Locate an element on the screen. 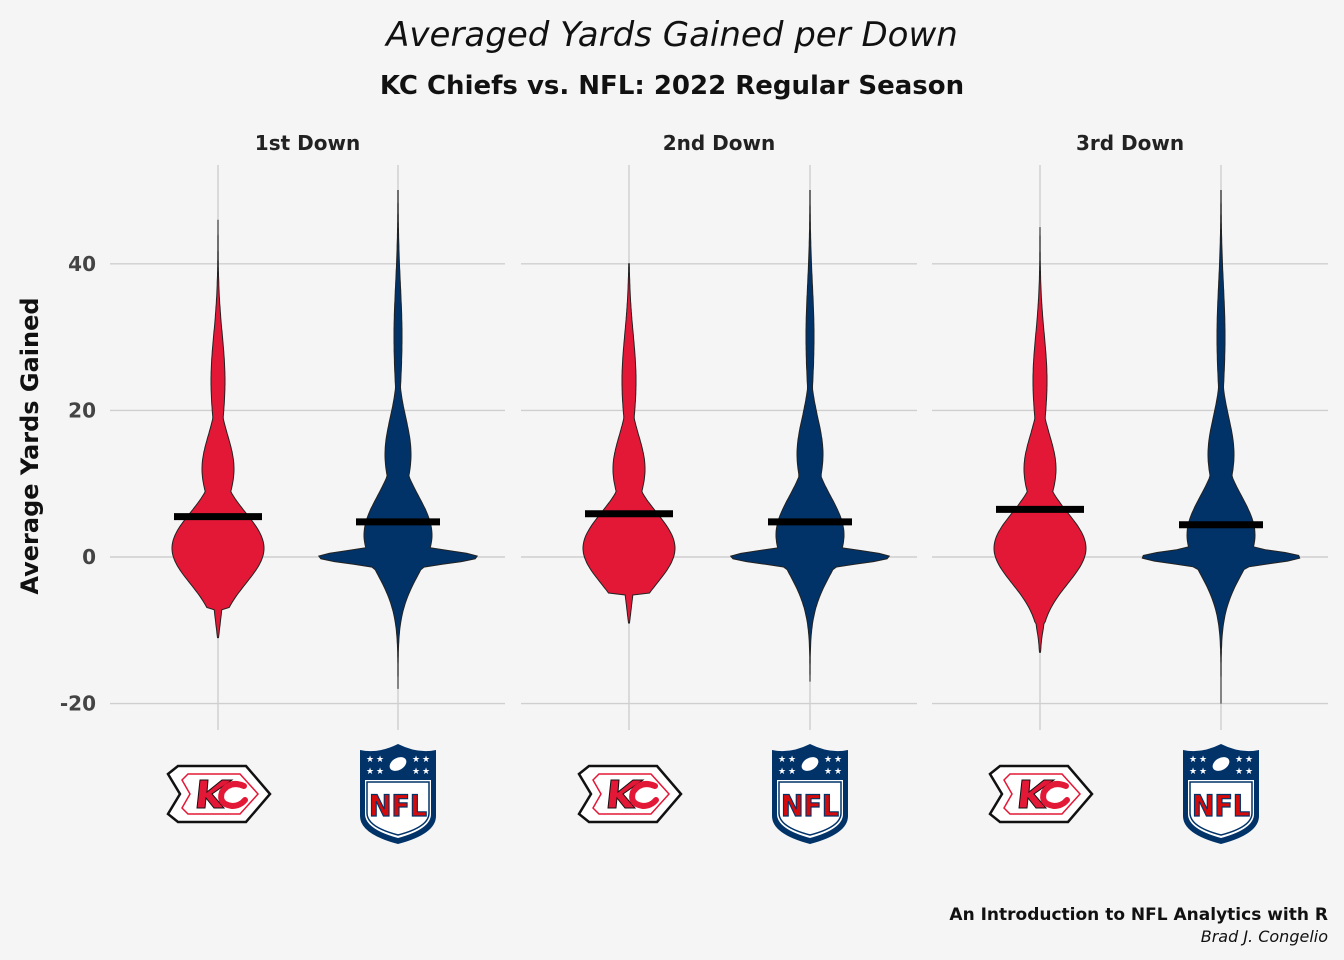  facet-strip-label: 2nd Down is located at coordinates (719, 143).